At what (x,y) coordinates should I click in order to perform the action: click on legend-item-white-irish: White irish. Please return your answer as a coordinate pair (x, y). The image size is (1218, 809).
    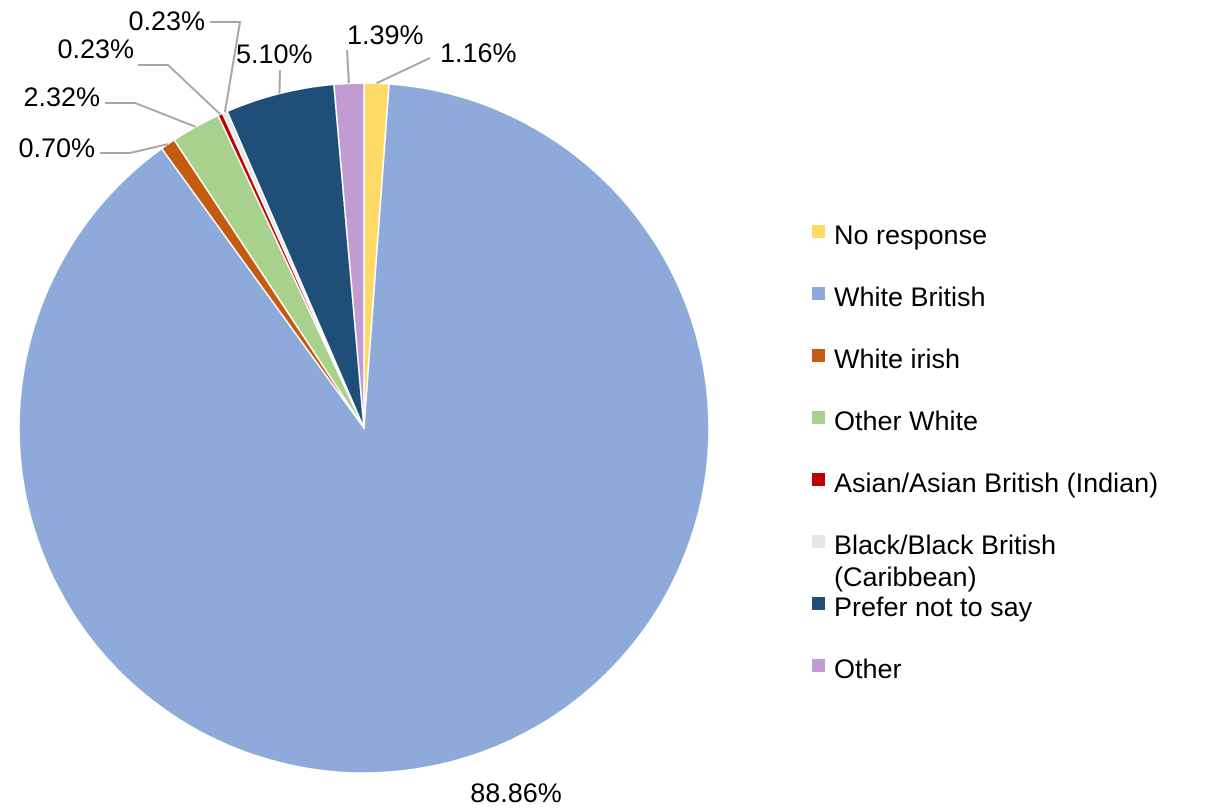
    Looking at the image, I should click on (886, 359).